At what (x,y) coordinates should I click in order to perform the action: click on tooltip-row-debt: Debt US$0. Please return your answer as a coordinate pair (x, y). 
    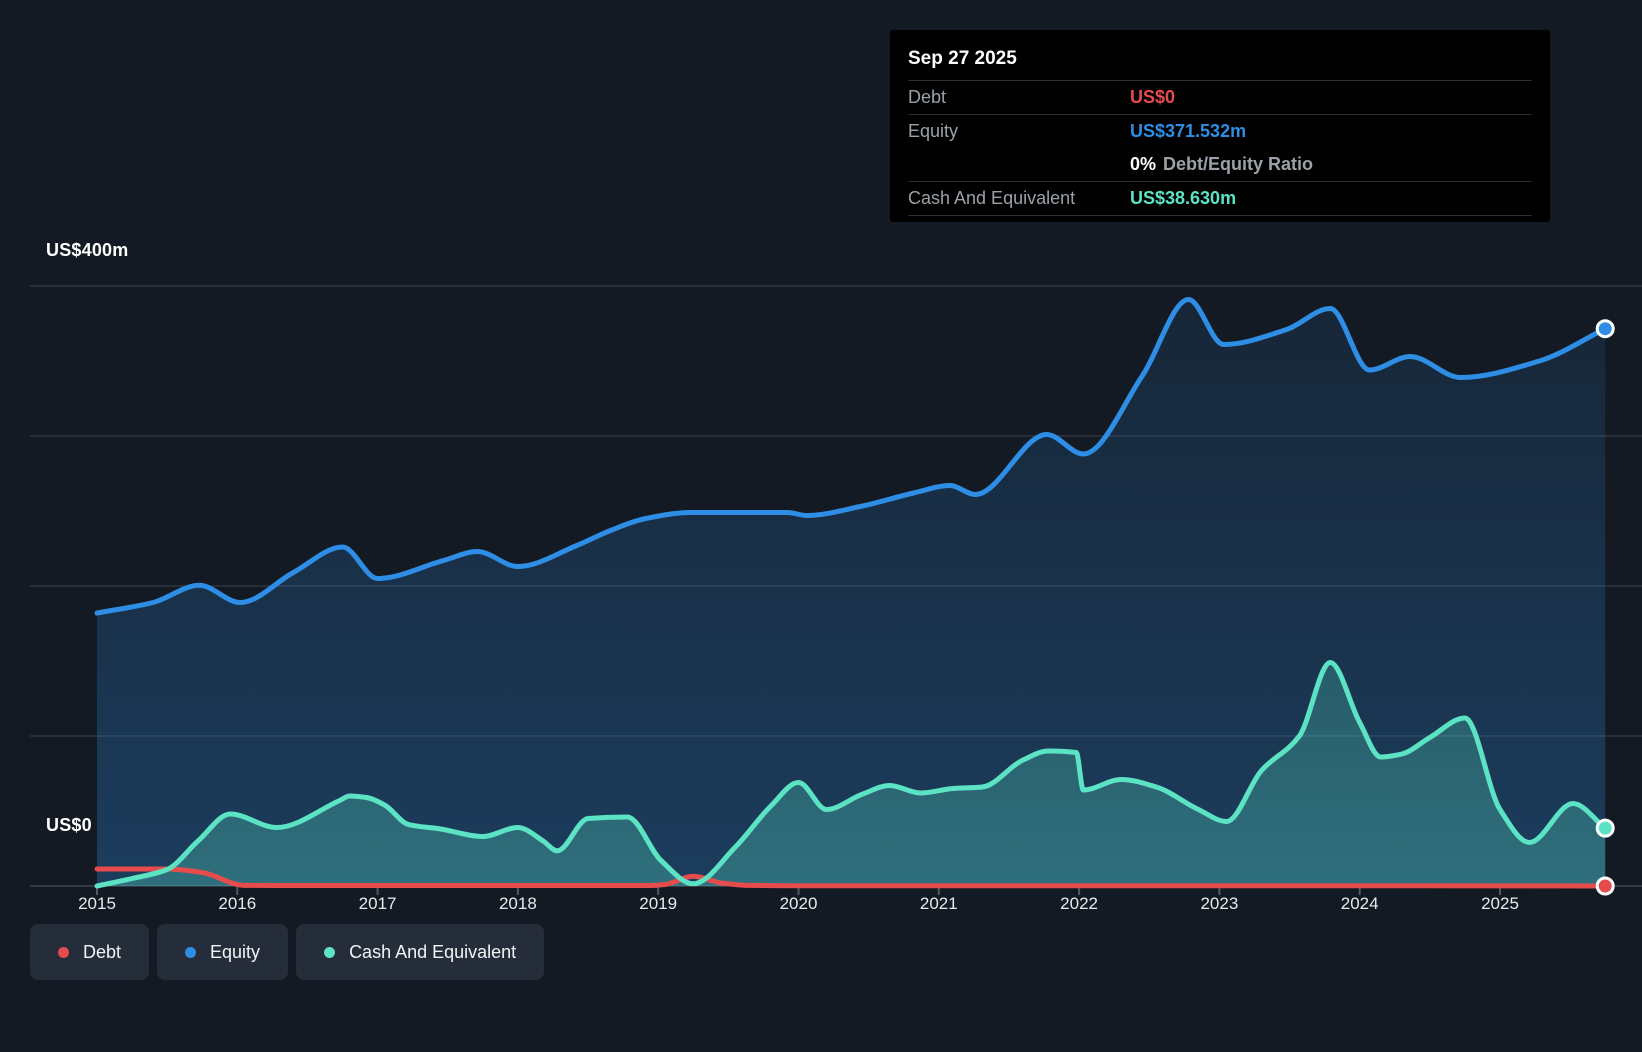
    Looking at the image, I should click on (1220, 97).